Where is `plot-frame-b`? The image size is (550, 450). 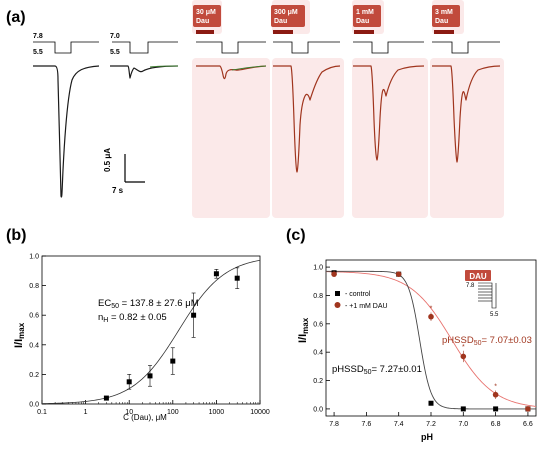 plot-frame-b is located at coordinates (151, 330).